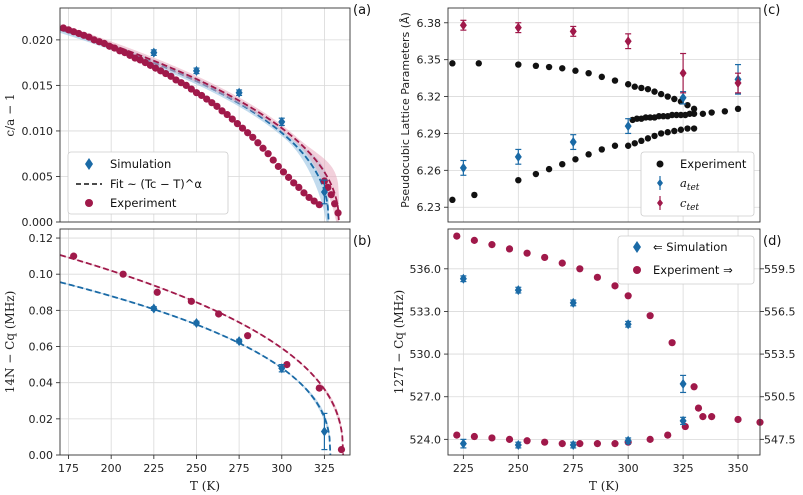 Image resolution: width=803 pixels, height=495 pixels. What do you see at coordinates (362, 10) in the screenshot?
I see `panel-a-label: (a)` at bounding box center [362, 10].